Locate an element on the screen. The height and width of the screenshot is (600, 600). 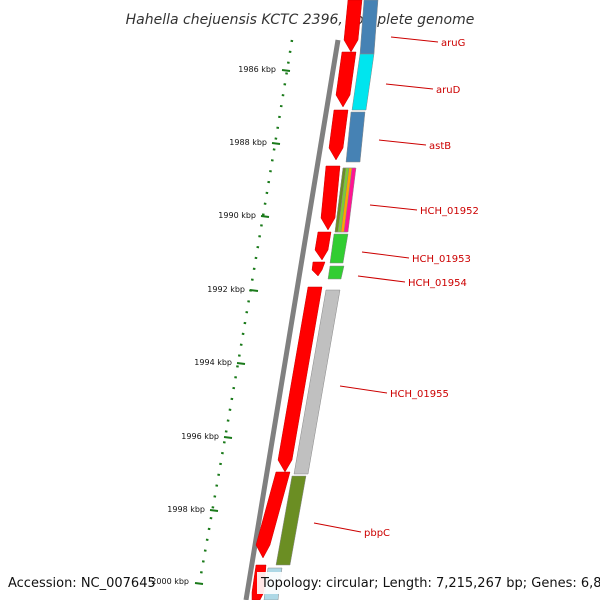
gene-label-aruD: aruD is located at coordinates (448, 90).